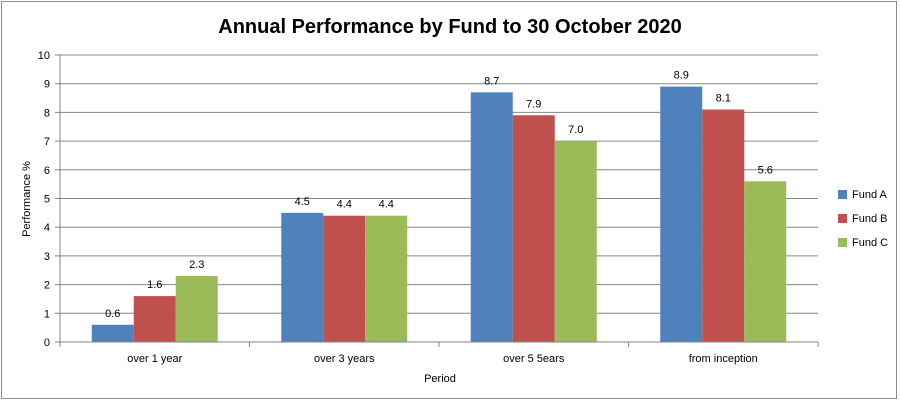  Describe the element at coordinates (723, 359) in the screenshot. I see `x-tick-label: from inception` at that location.